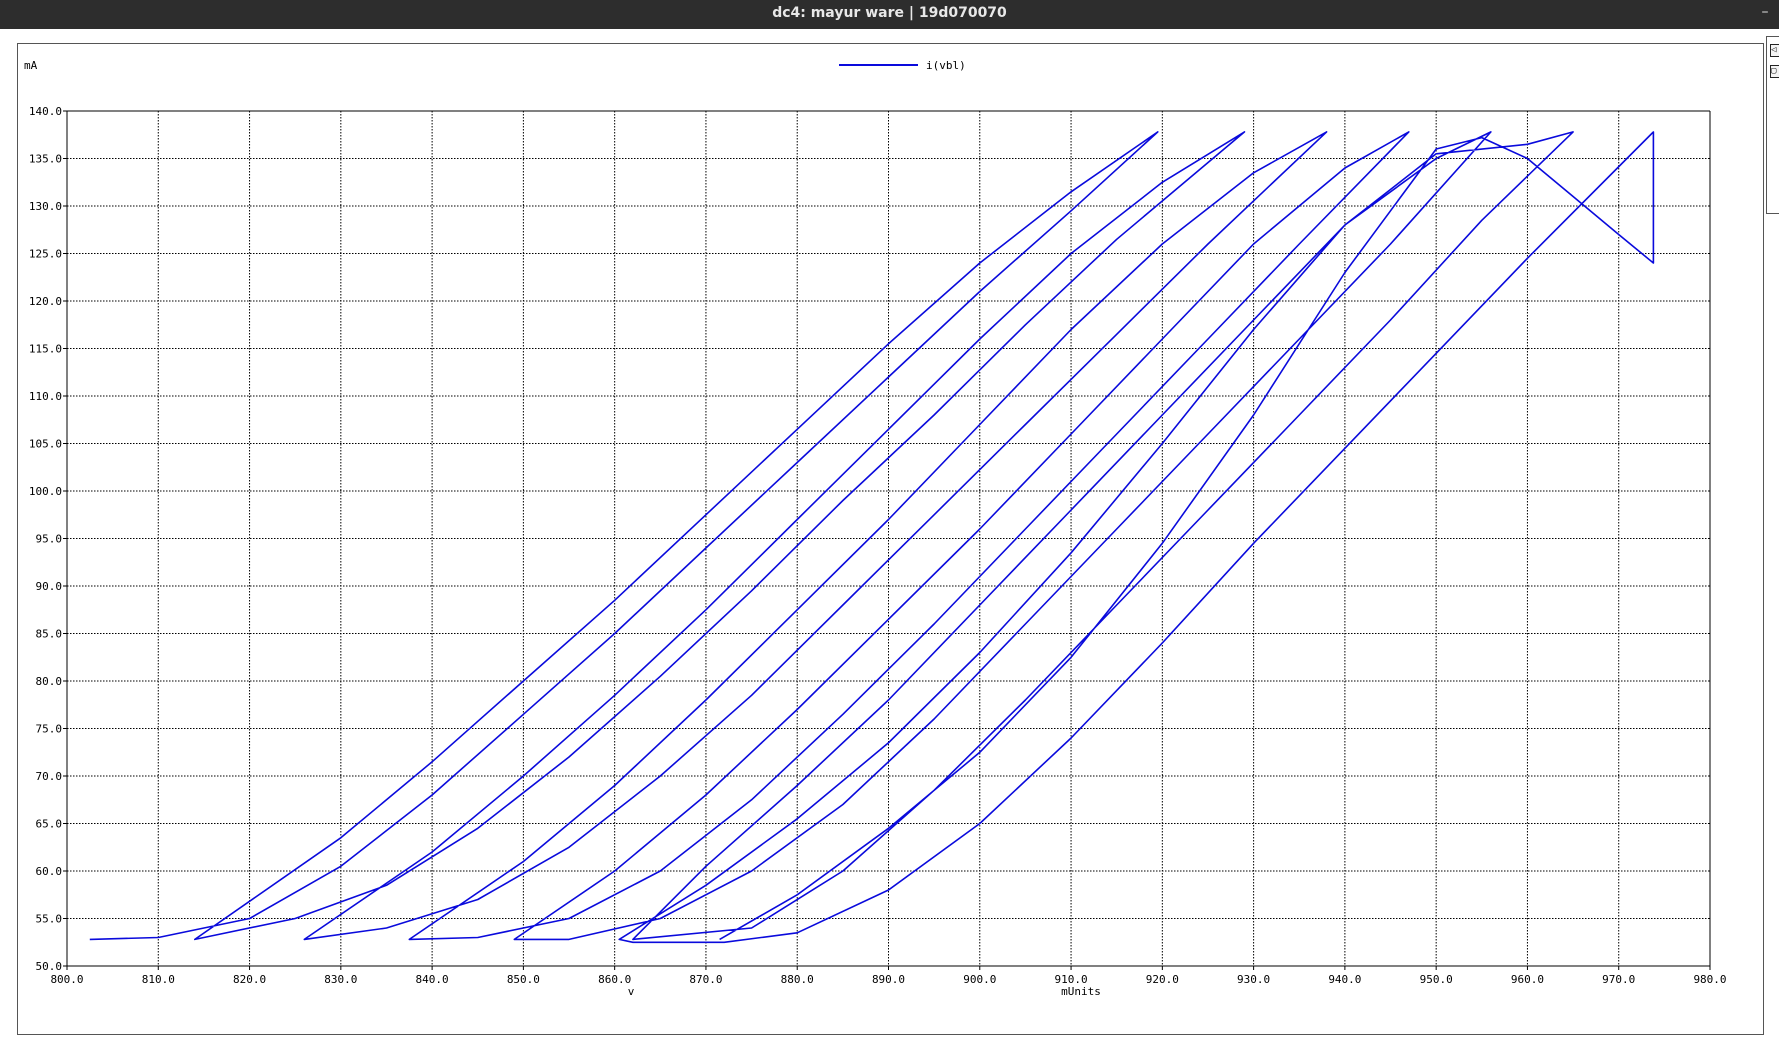 The width and height of the screenshot is (1779, 1044). What do you see at coordinates (1774, 71) in the screenshot?
I see `zoom-box-button: ▢` at bounding box center [1774, 71].